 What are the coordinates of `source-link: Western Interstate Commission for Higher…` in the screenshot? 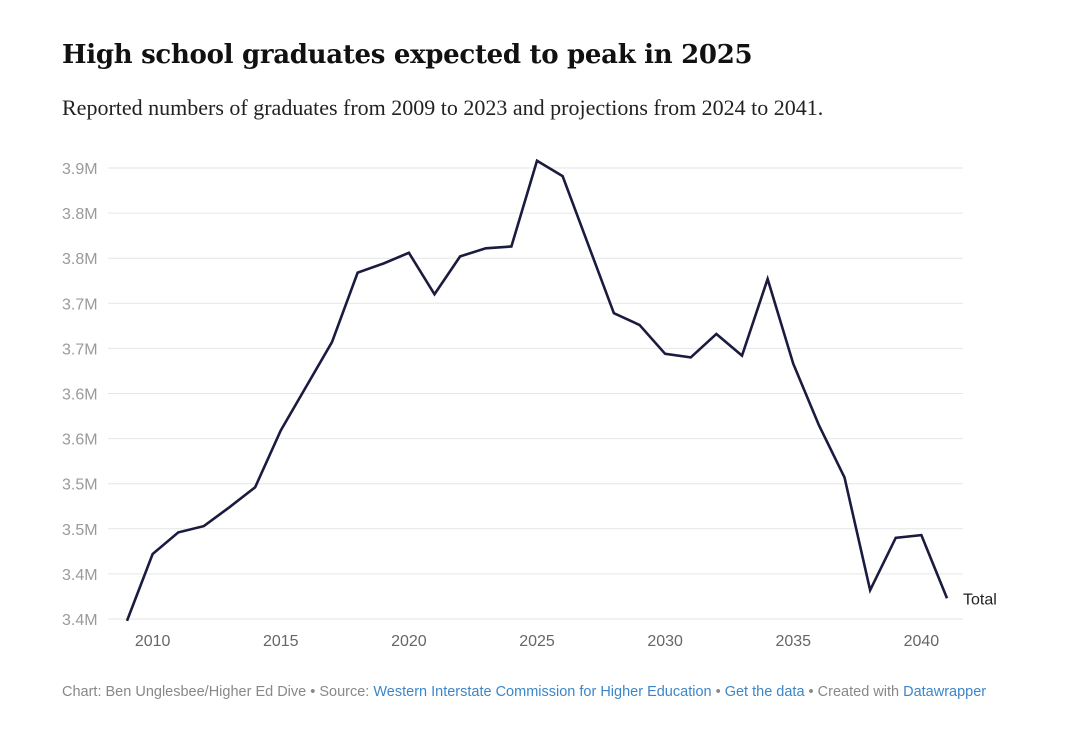 It's located at (542, 692).